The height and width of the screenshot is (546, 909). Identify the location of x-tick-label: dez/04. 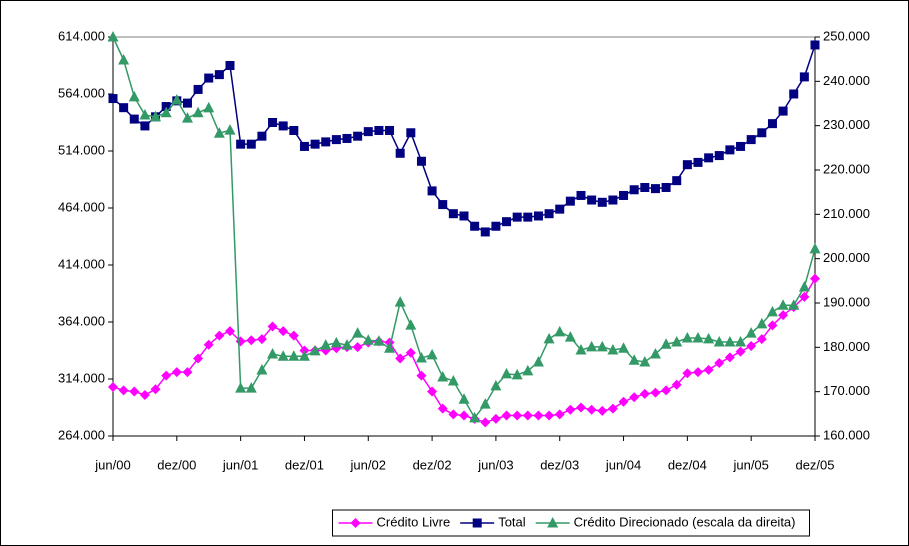
(687, 464).